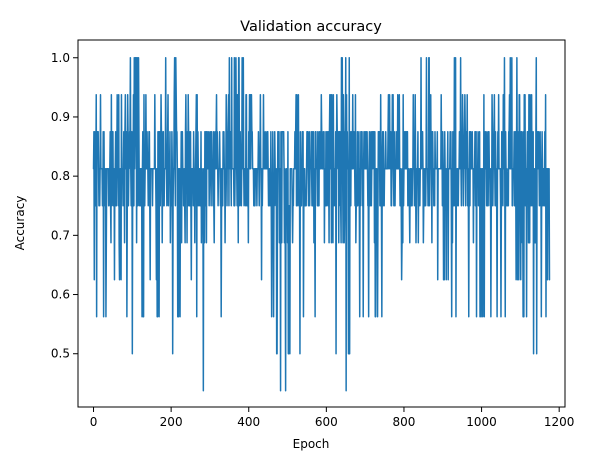 The width and height of the screenshot is (611, 460). Describe the element at coordinates (64, 206) in the screenshot. I see `y-axis-ticks: 0.5 0.6 0.7 0.8 0.9 1.0` at that location.